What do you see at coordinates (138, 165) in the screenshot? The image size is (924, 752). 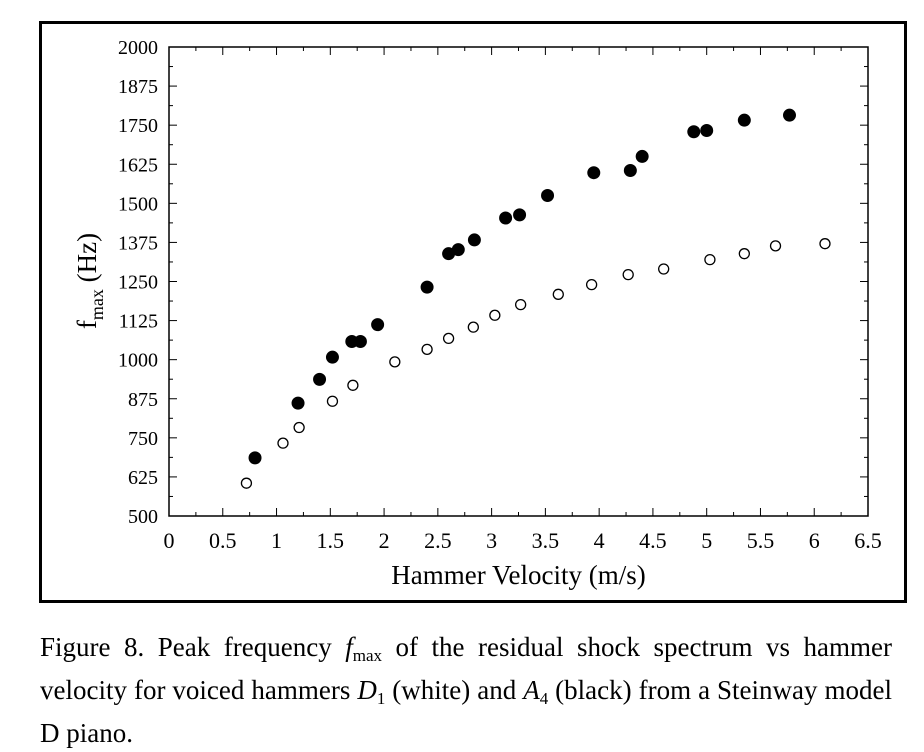 I see `y-tick-label: 1625` at bounding box center [138, 165].